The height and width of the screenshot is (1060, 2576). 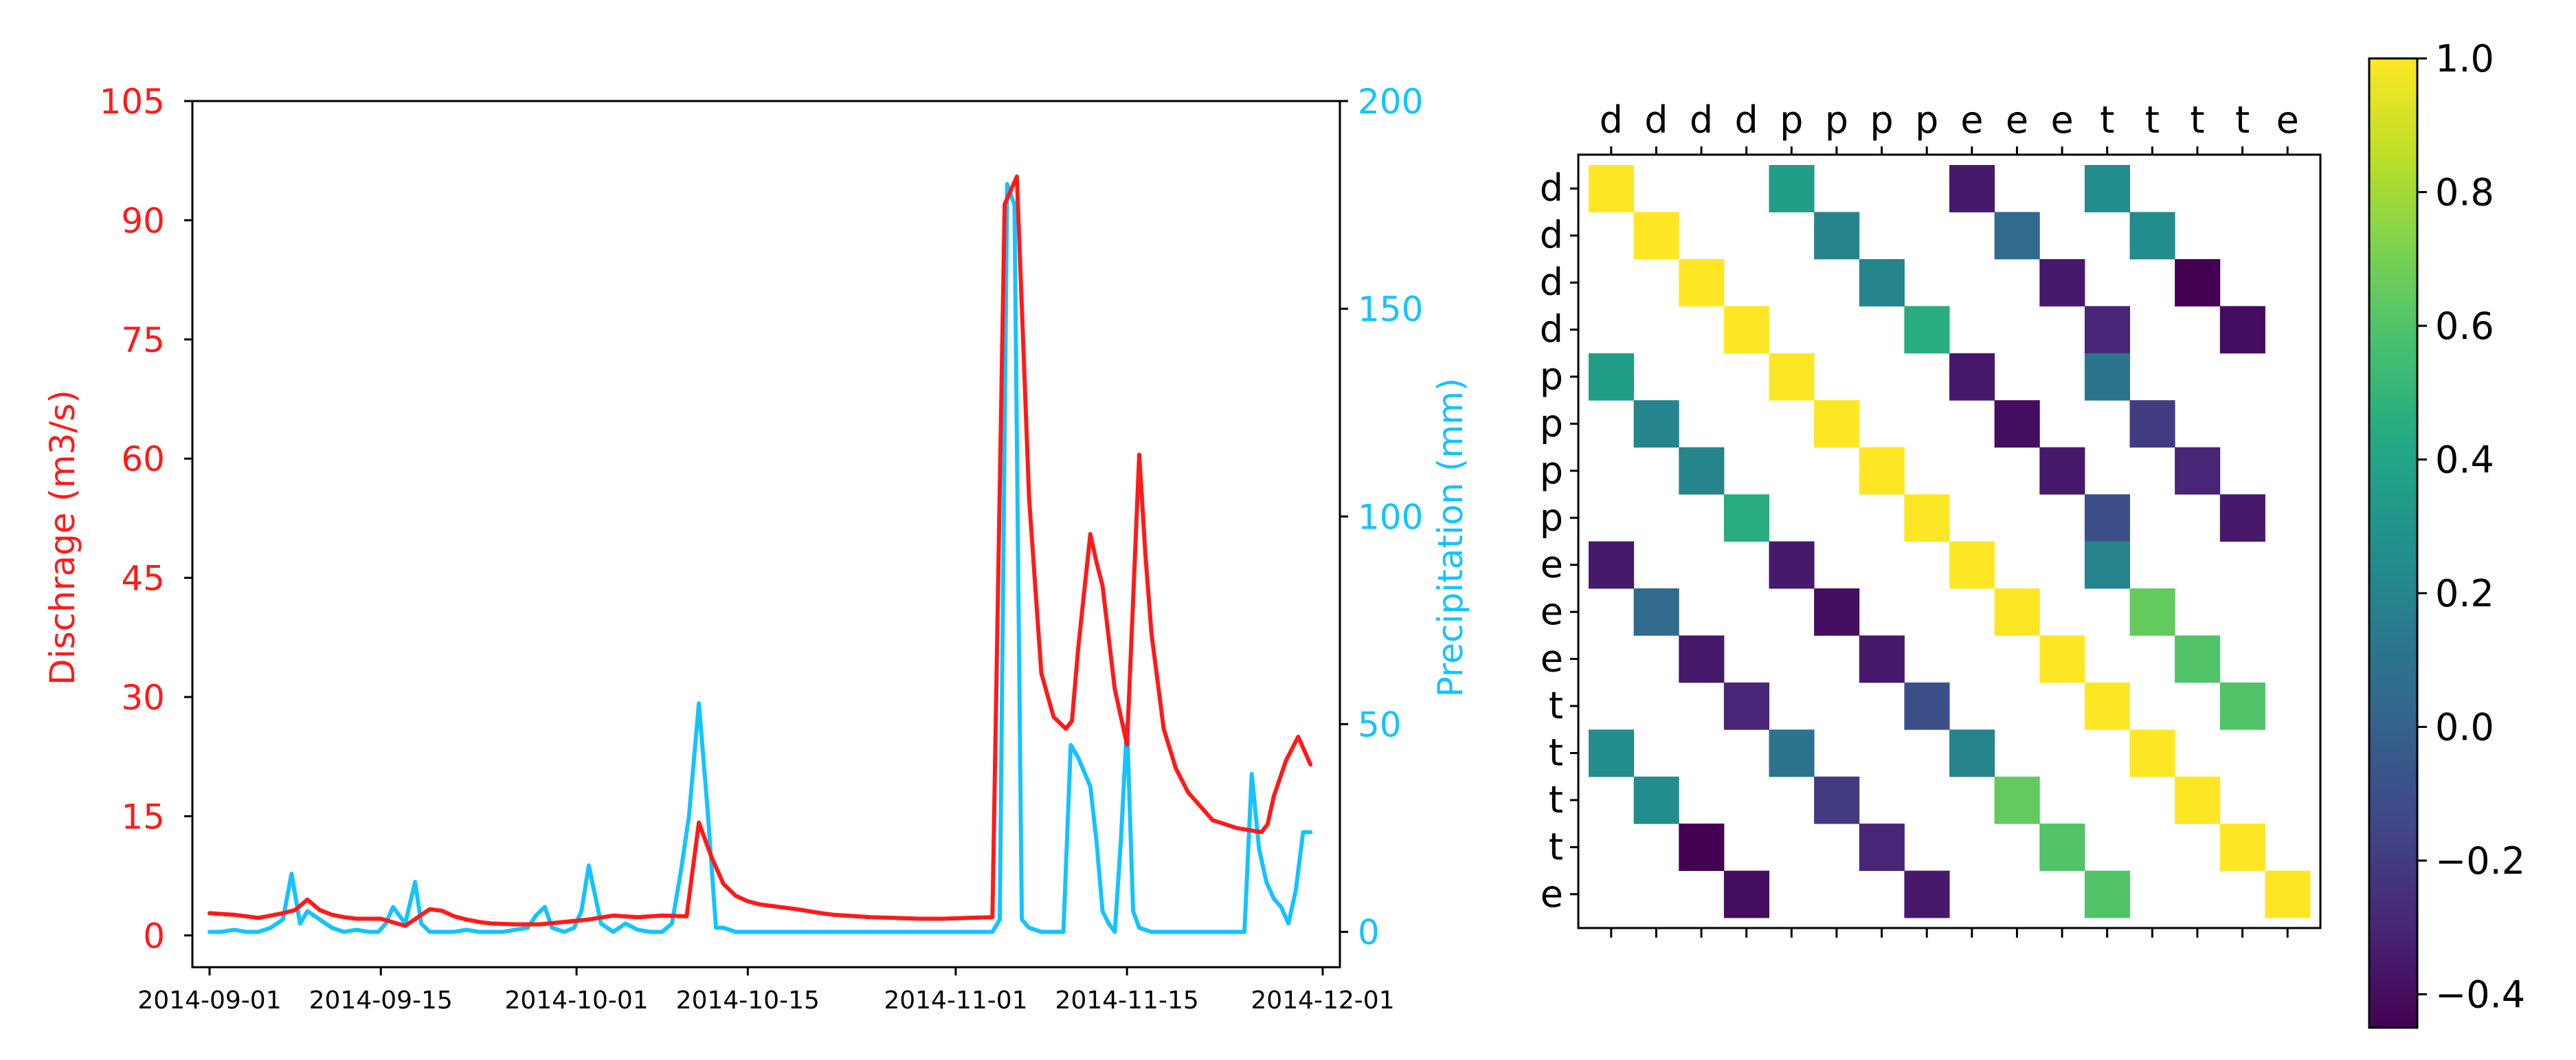 What do you see at coordinates (2464, 58) in the screenshot?
I see `colorbar-tick-label: 1.0` at bounding box center [2464, 58].